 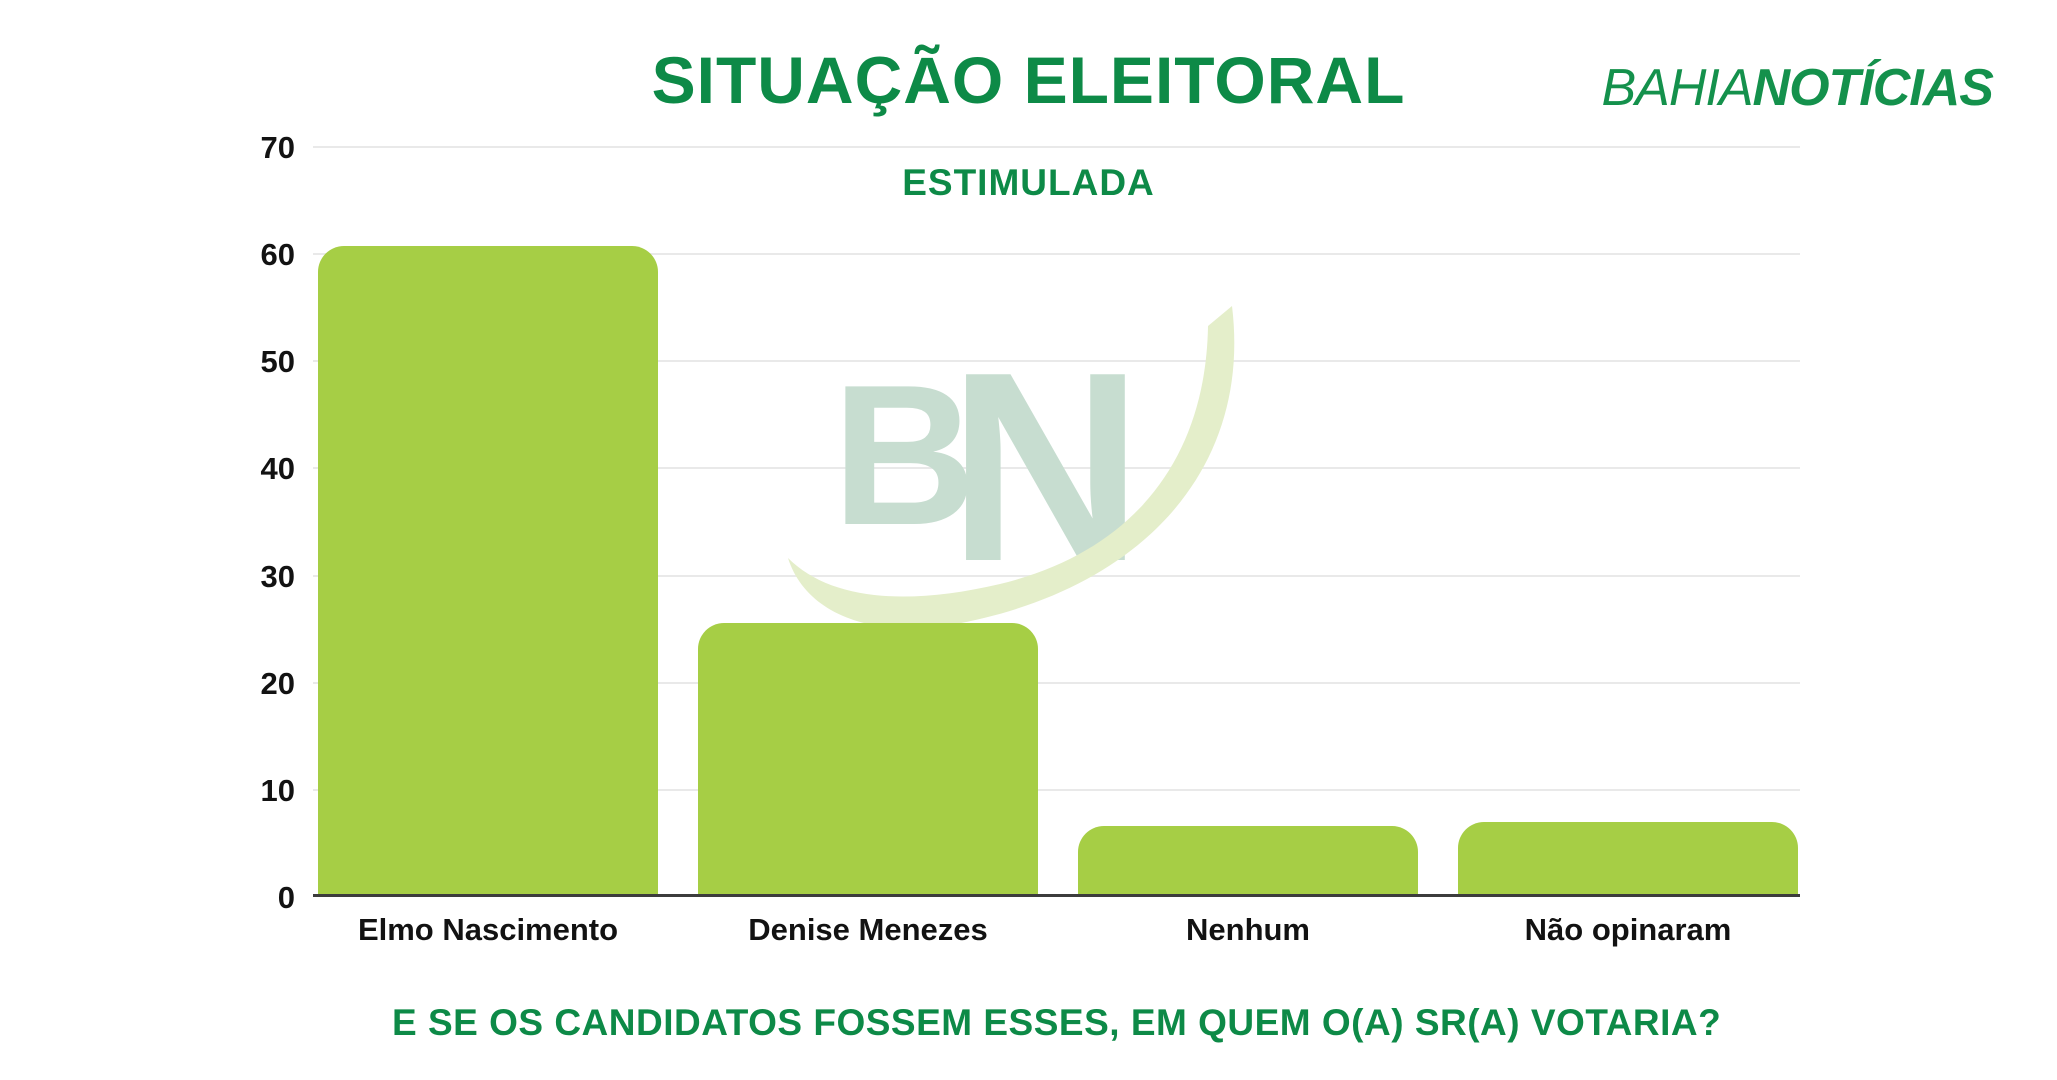 I want to click on bar-nenhum, so click(x=1248, y=861).